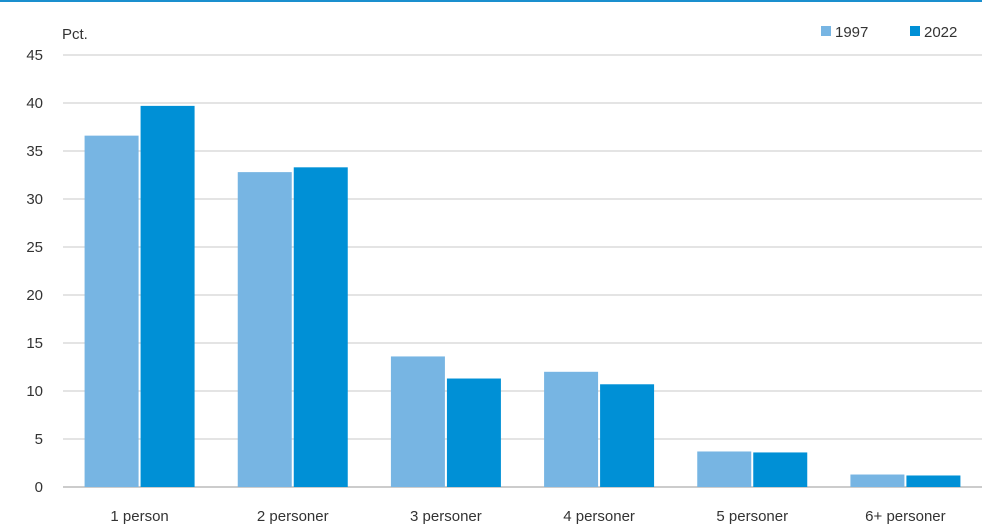 The image size is (982, 527). What do you see at coordinates (320, 327) in the screenshot?
I see `bar-2022-2-personer` at bounding box center [320, 327].